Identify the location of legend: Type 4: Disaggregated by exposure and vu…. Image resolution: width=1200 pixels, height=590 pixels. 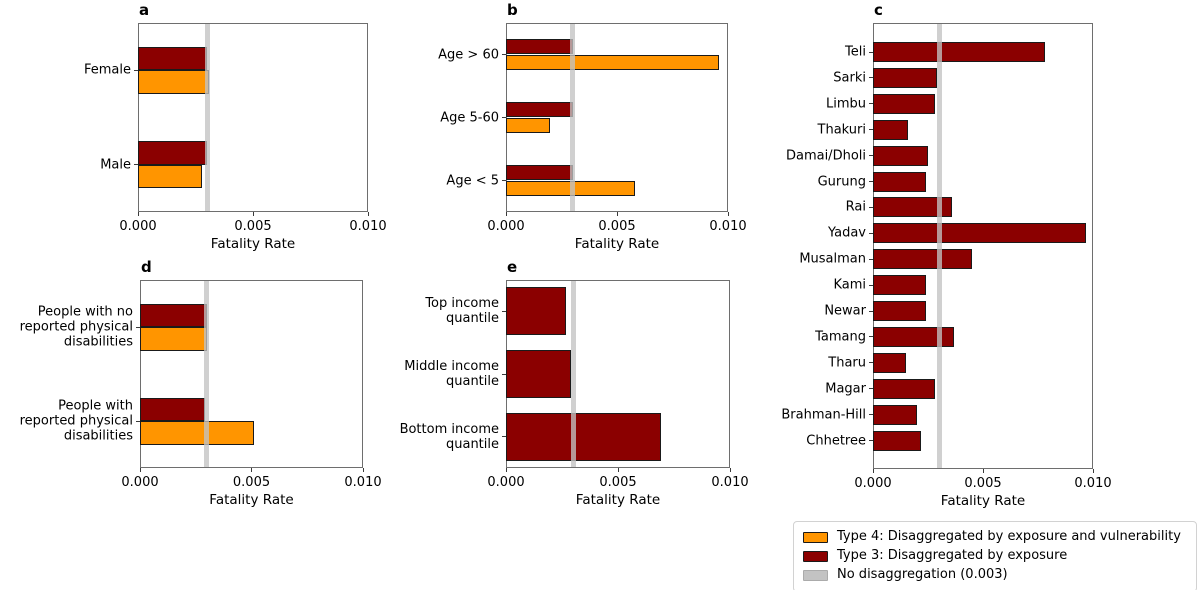
(995, 555).